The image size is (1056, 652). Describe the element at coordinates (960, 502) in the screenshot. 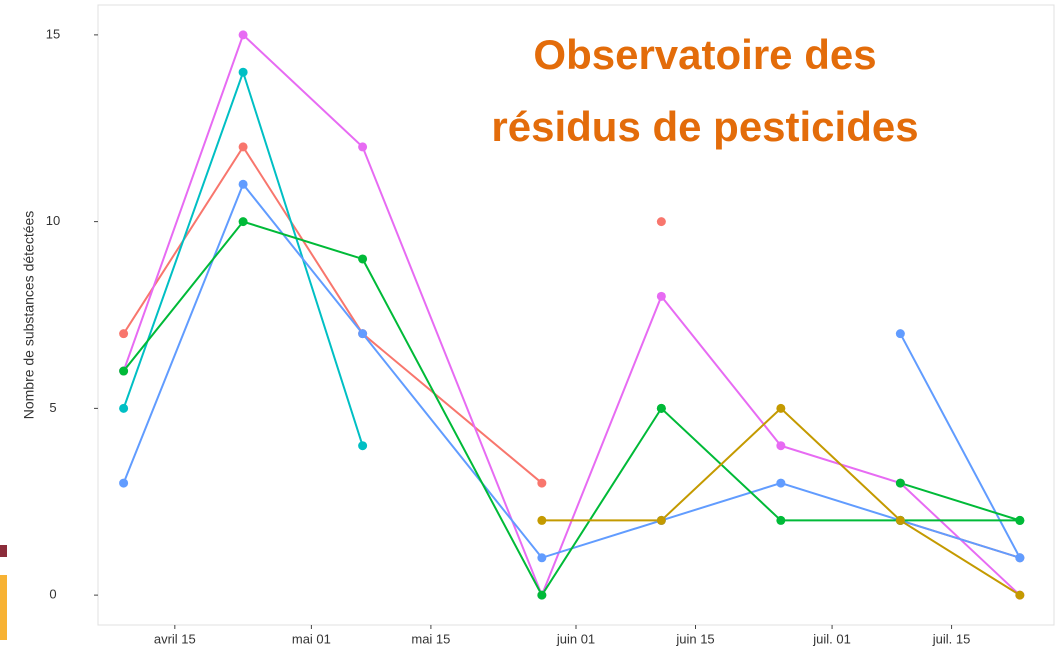

I see `series-line` at that location.